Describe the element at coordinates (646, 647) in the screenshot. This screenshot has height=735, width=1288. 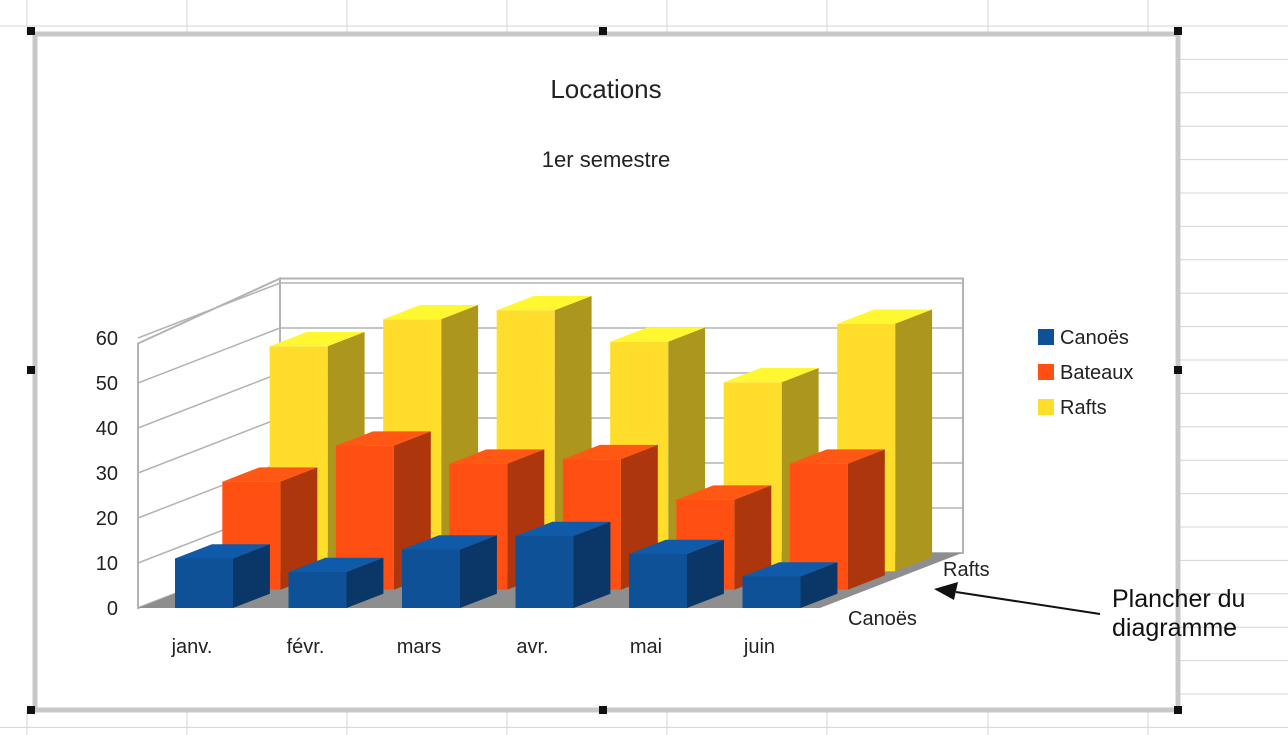
I see `x-tick-label: mai` at that location.